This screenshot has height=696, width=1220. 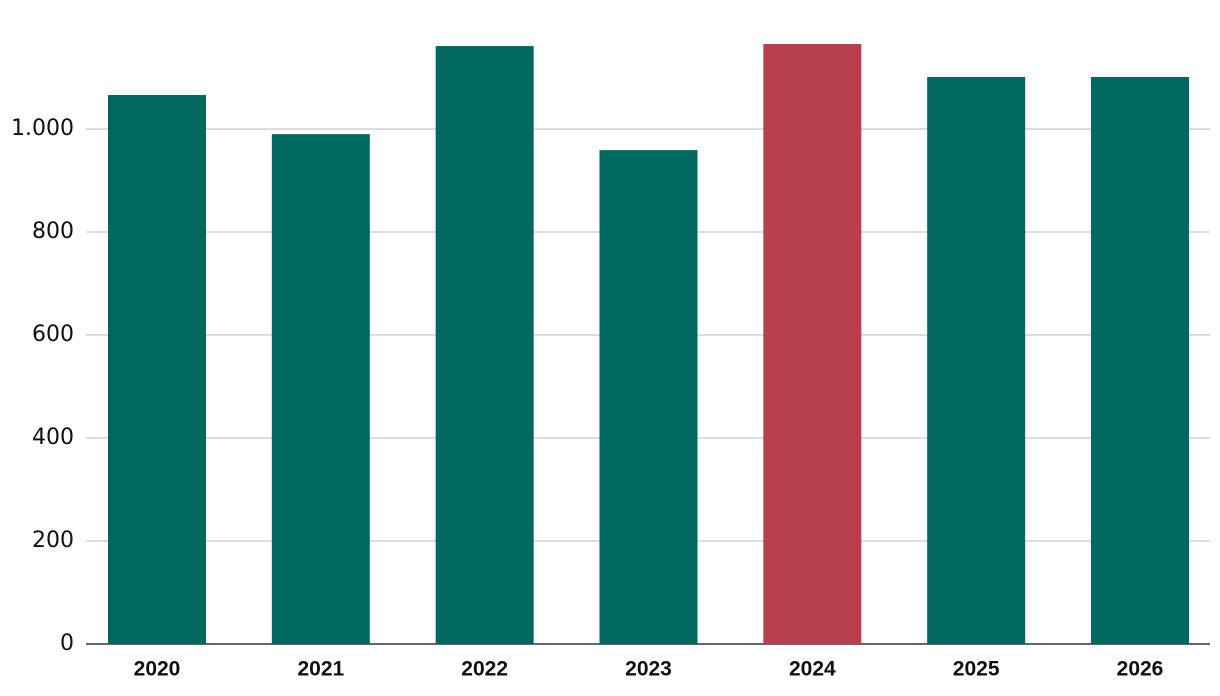 I want to click on y-tick-label: 400, so click(x=53, y=437).